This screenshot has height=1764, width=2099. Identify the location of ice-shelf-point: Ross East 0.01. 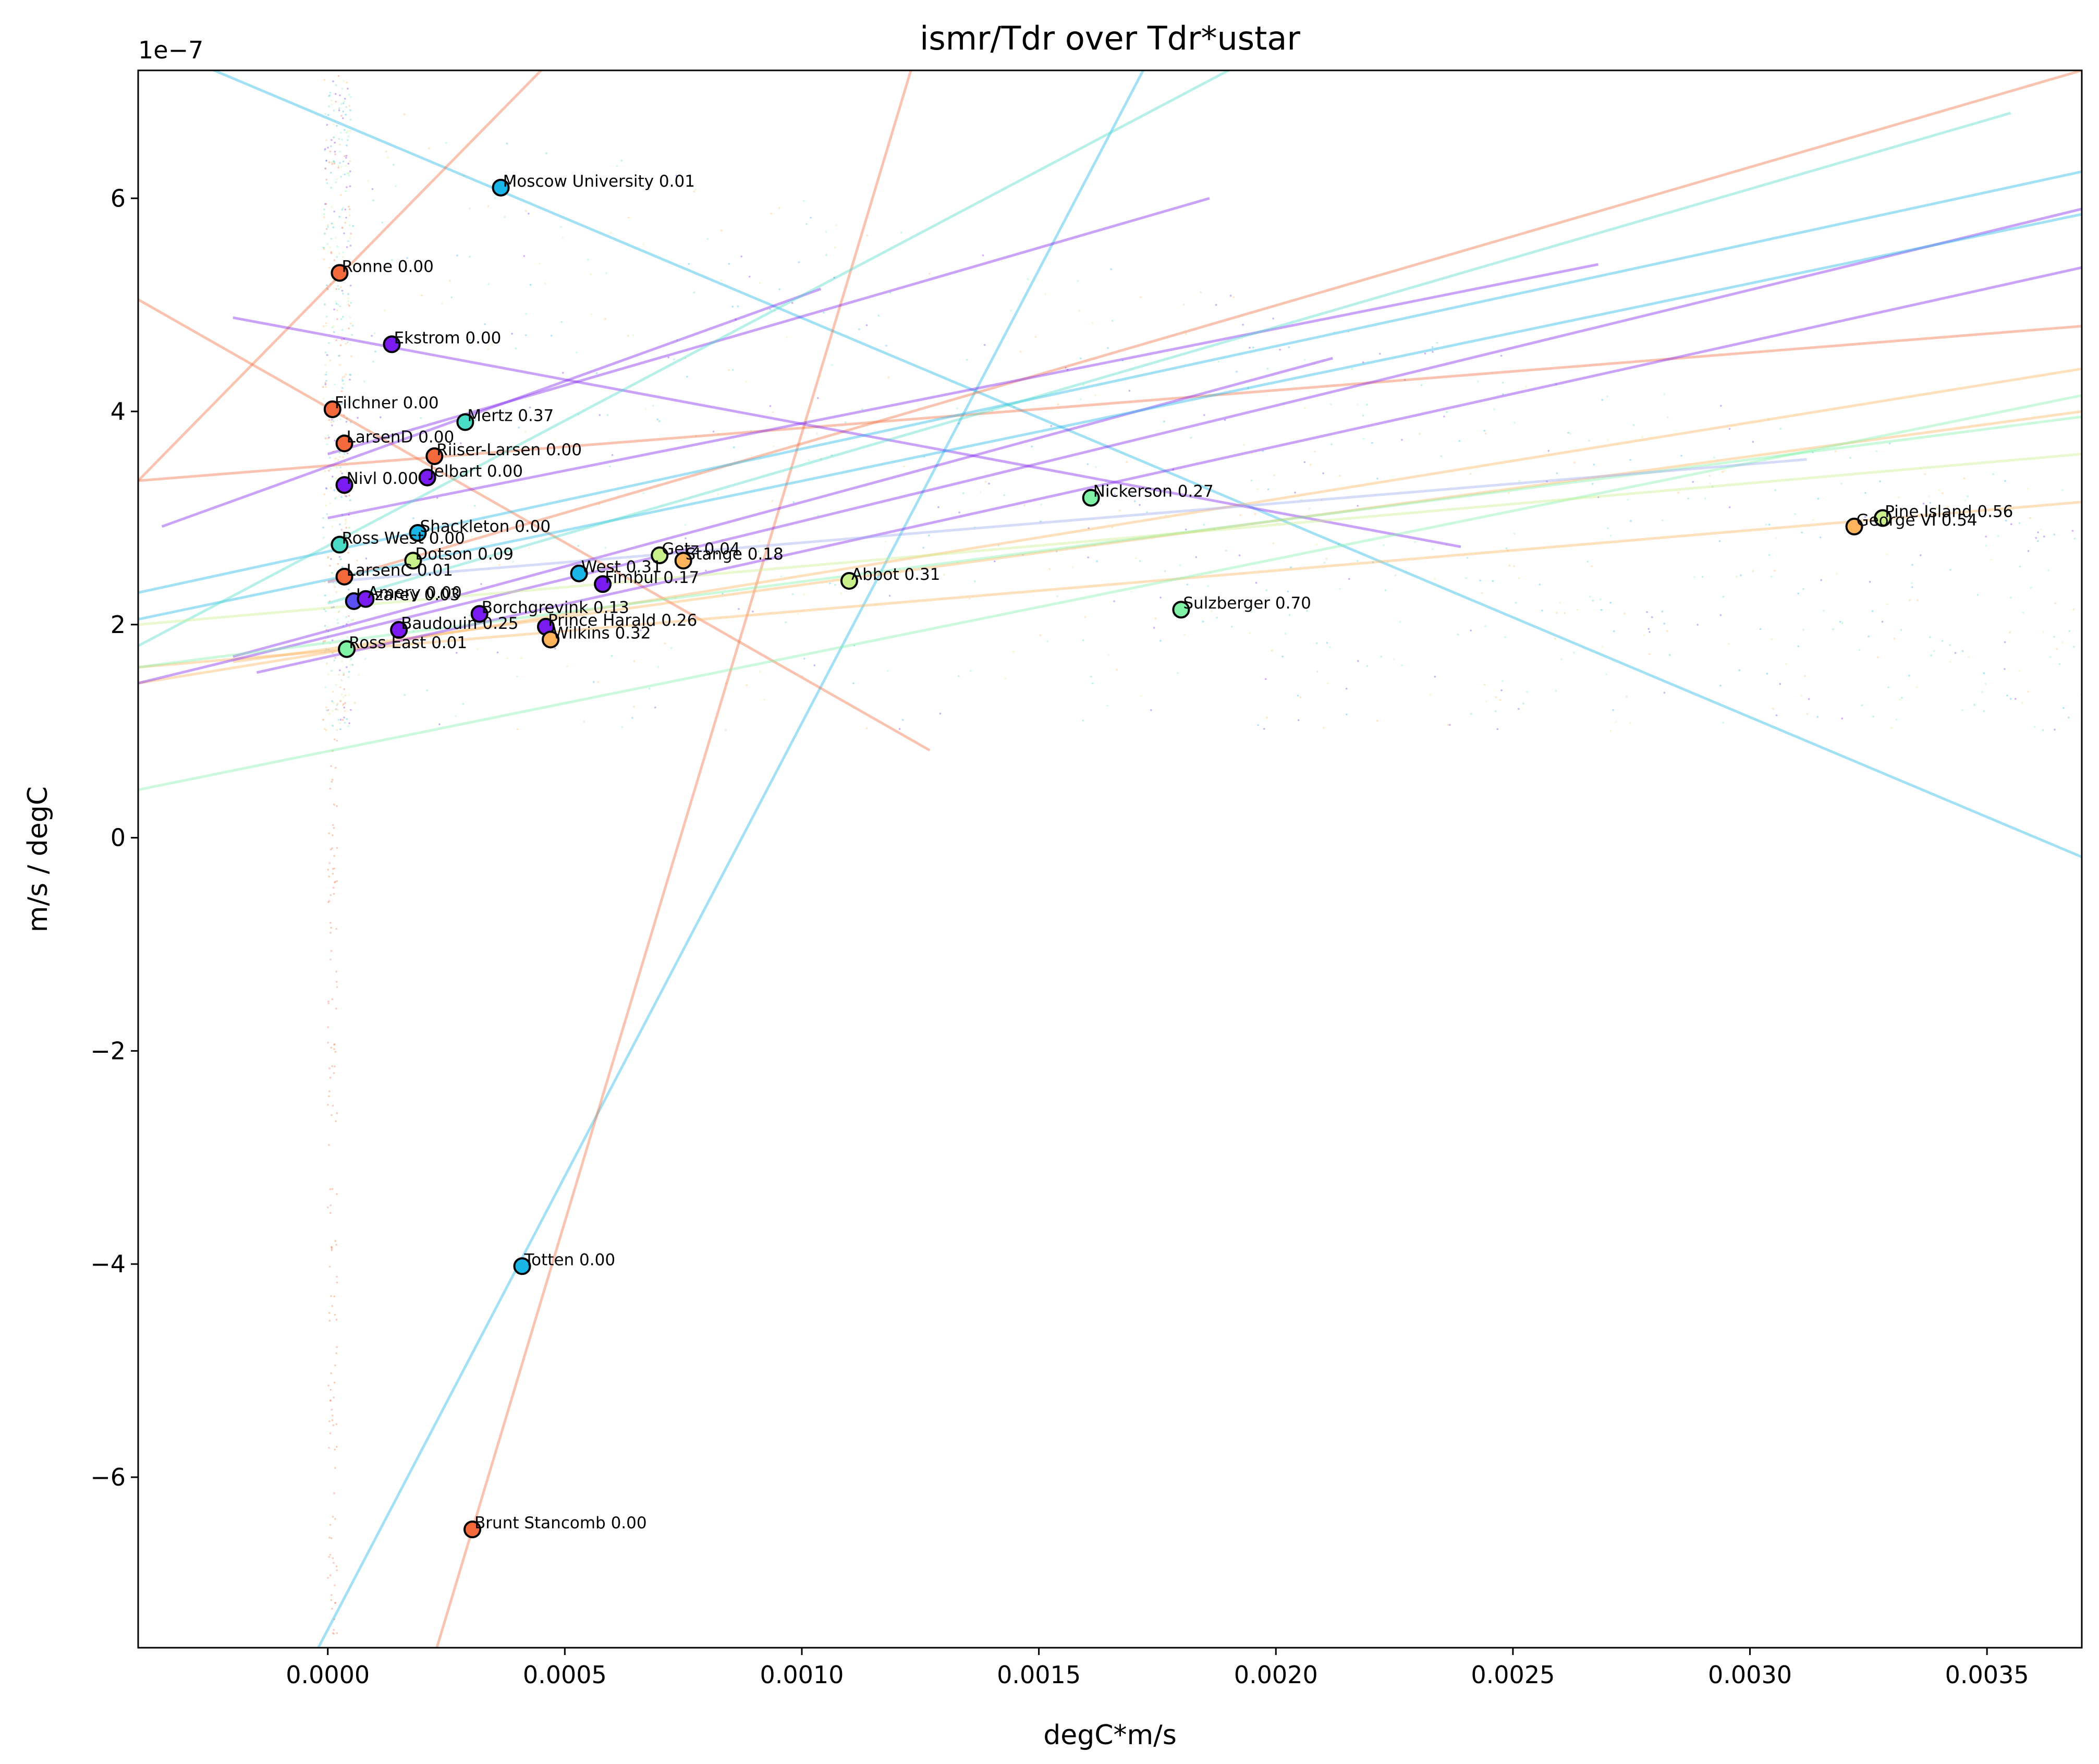
(402, 646).